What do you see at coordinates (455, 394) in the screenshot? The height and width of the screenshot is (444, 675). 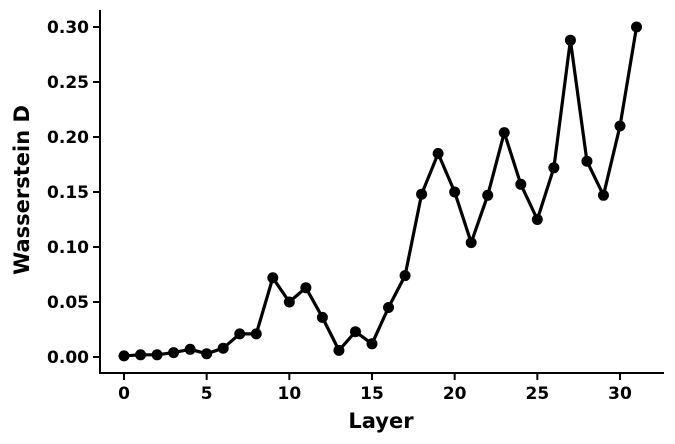 I see `x-tick-label: 20` at bounding box center [455, 394].